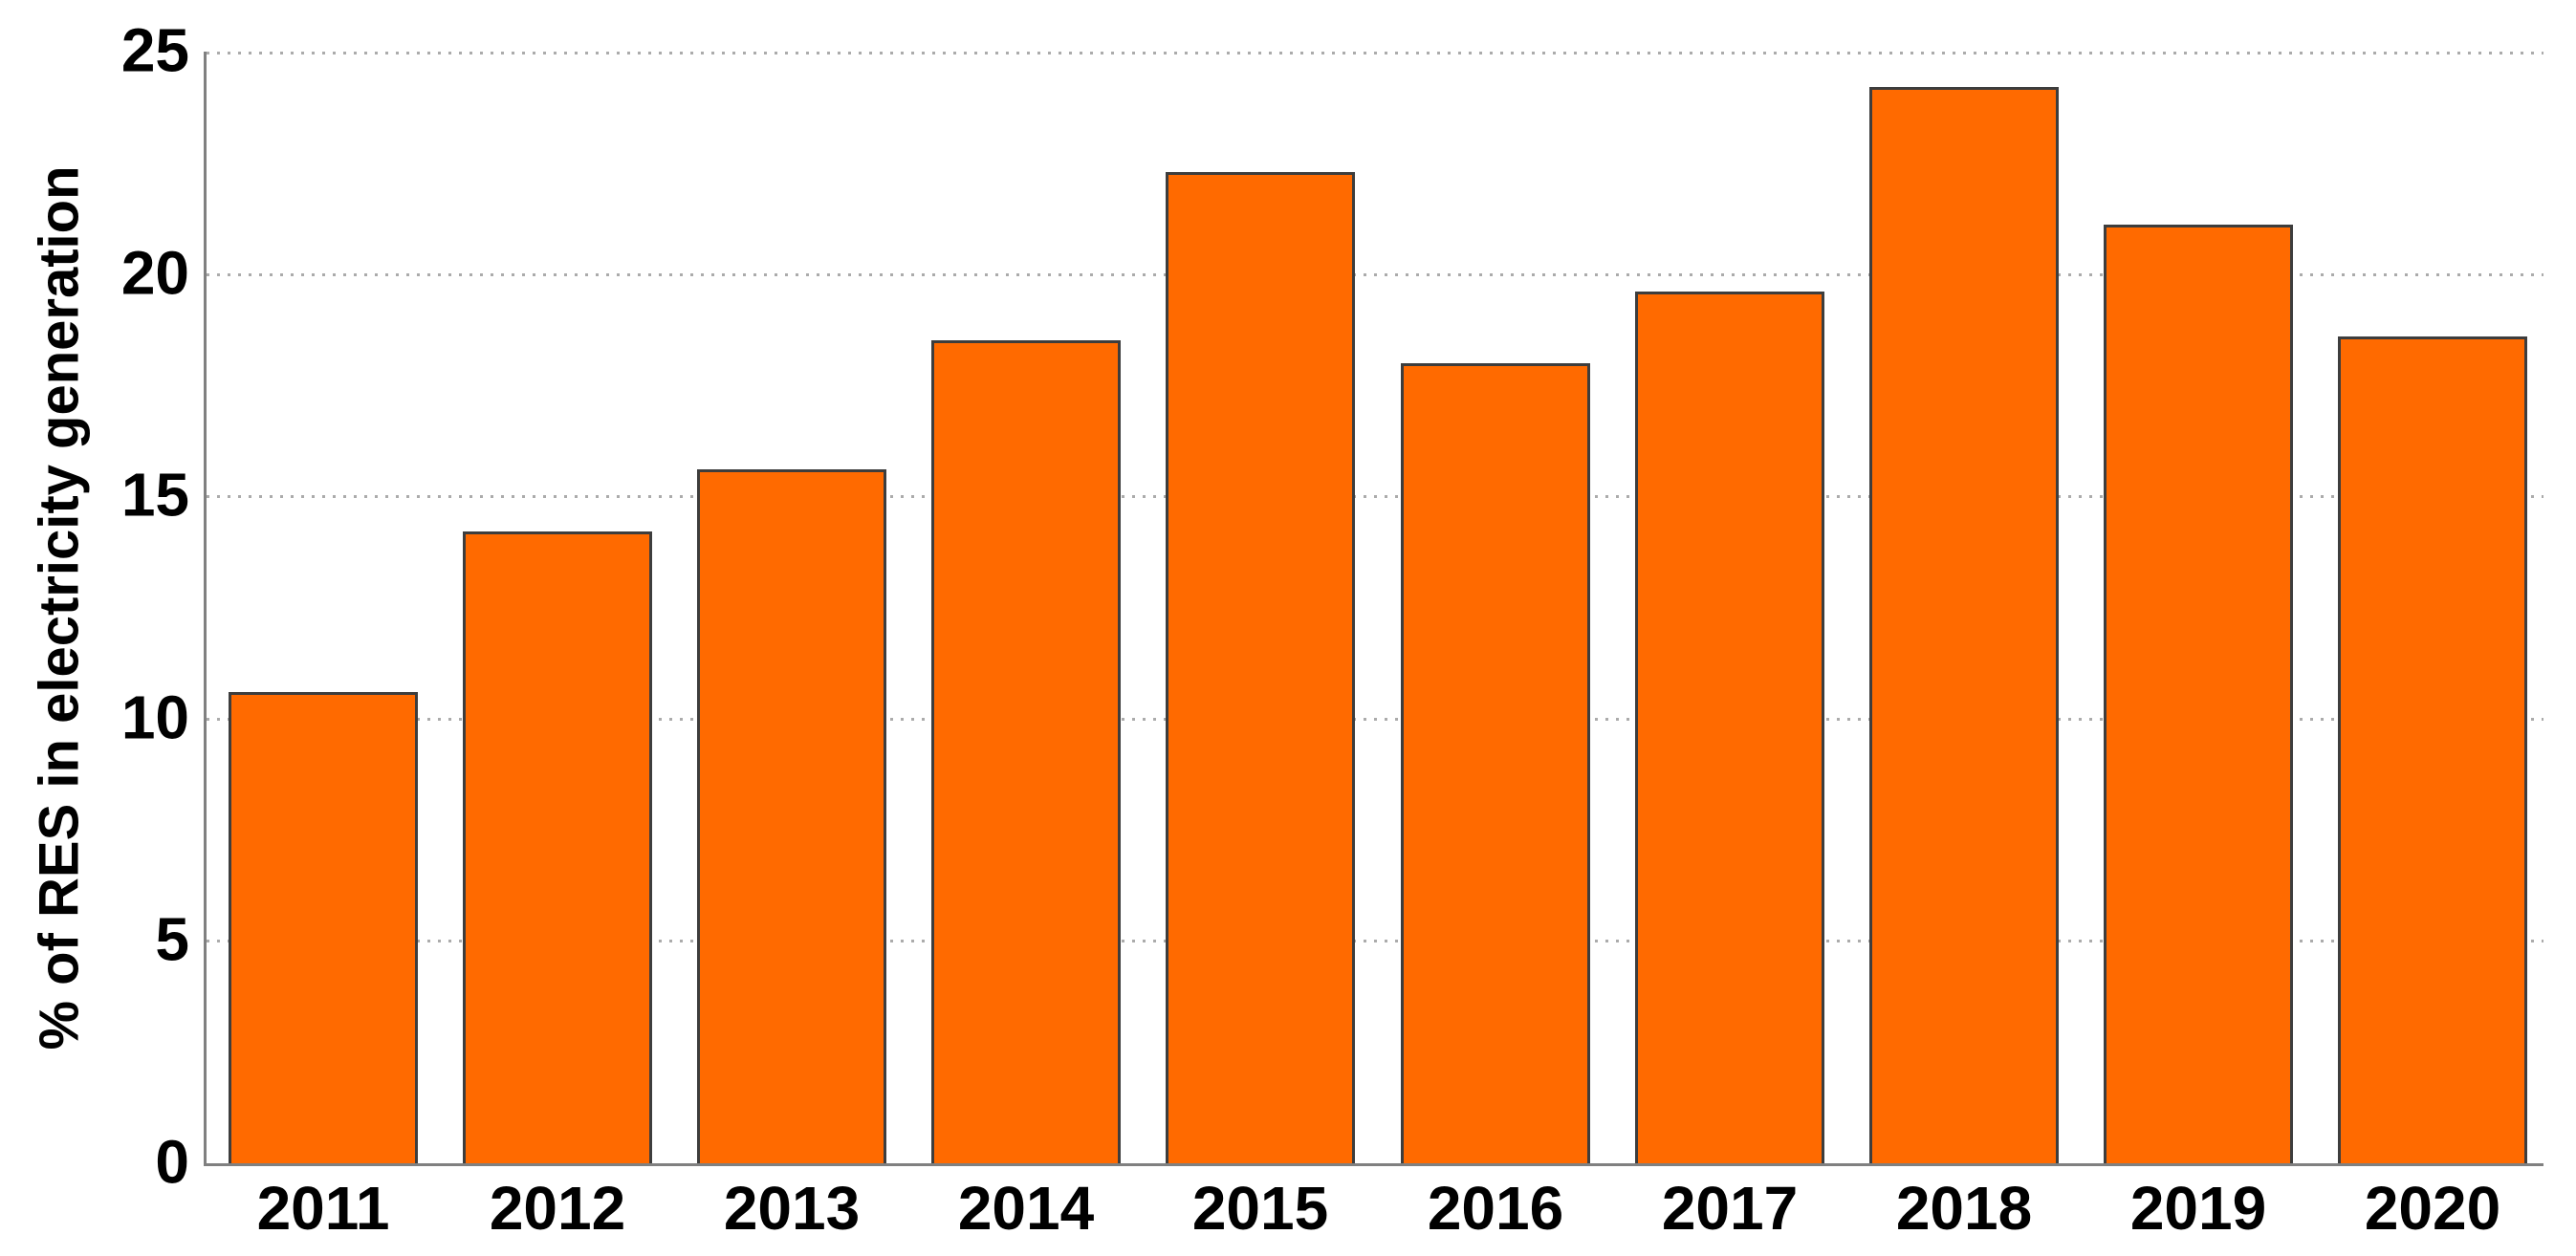 The height and width of the screenshot is (1256, 2576). Describe the element at coordinates (2198, 694) in the screenshot. I see `bar-2019` at that location.